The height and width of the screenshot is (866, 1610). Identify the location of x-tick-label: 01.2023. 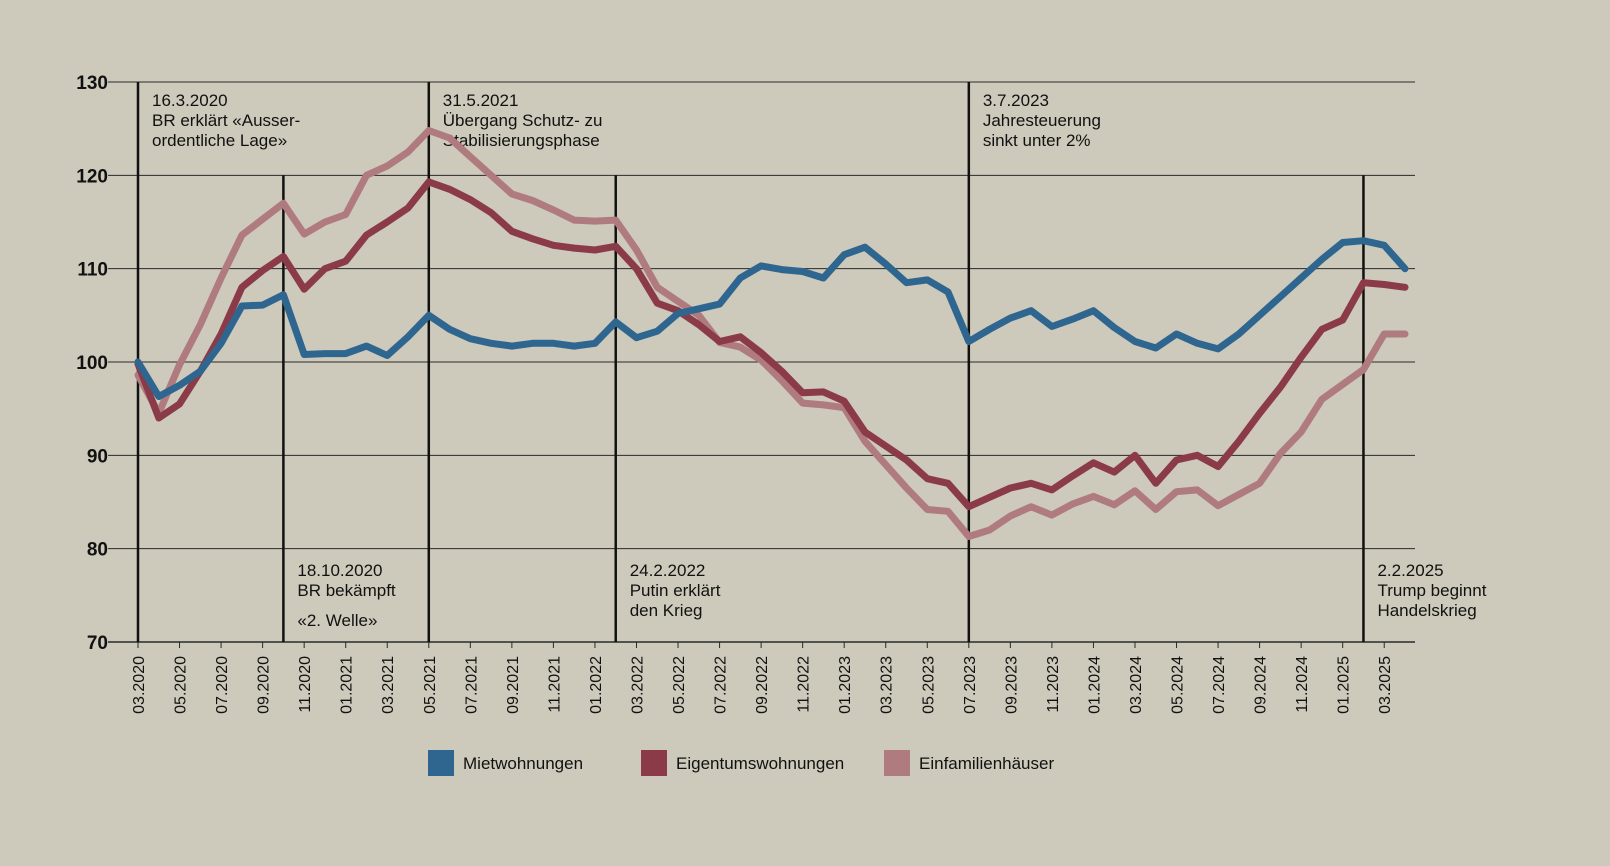
(845, 685).